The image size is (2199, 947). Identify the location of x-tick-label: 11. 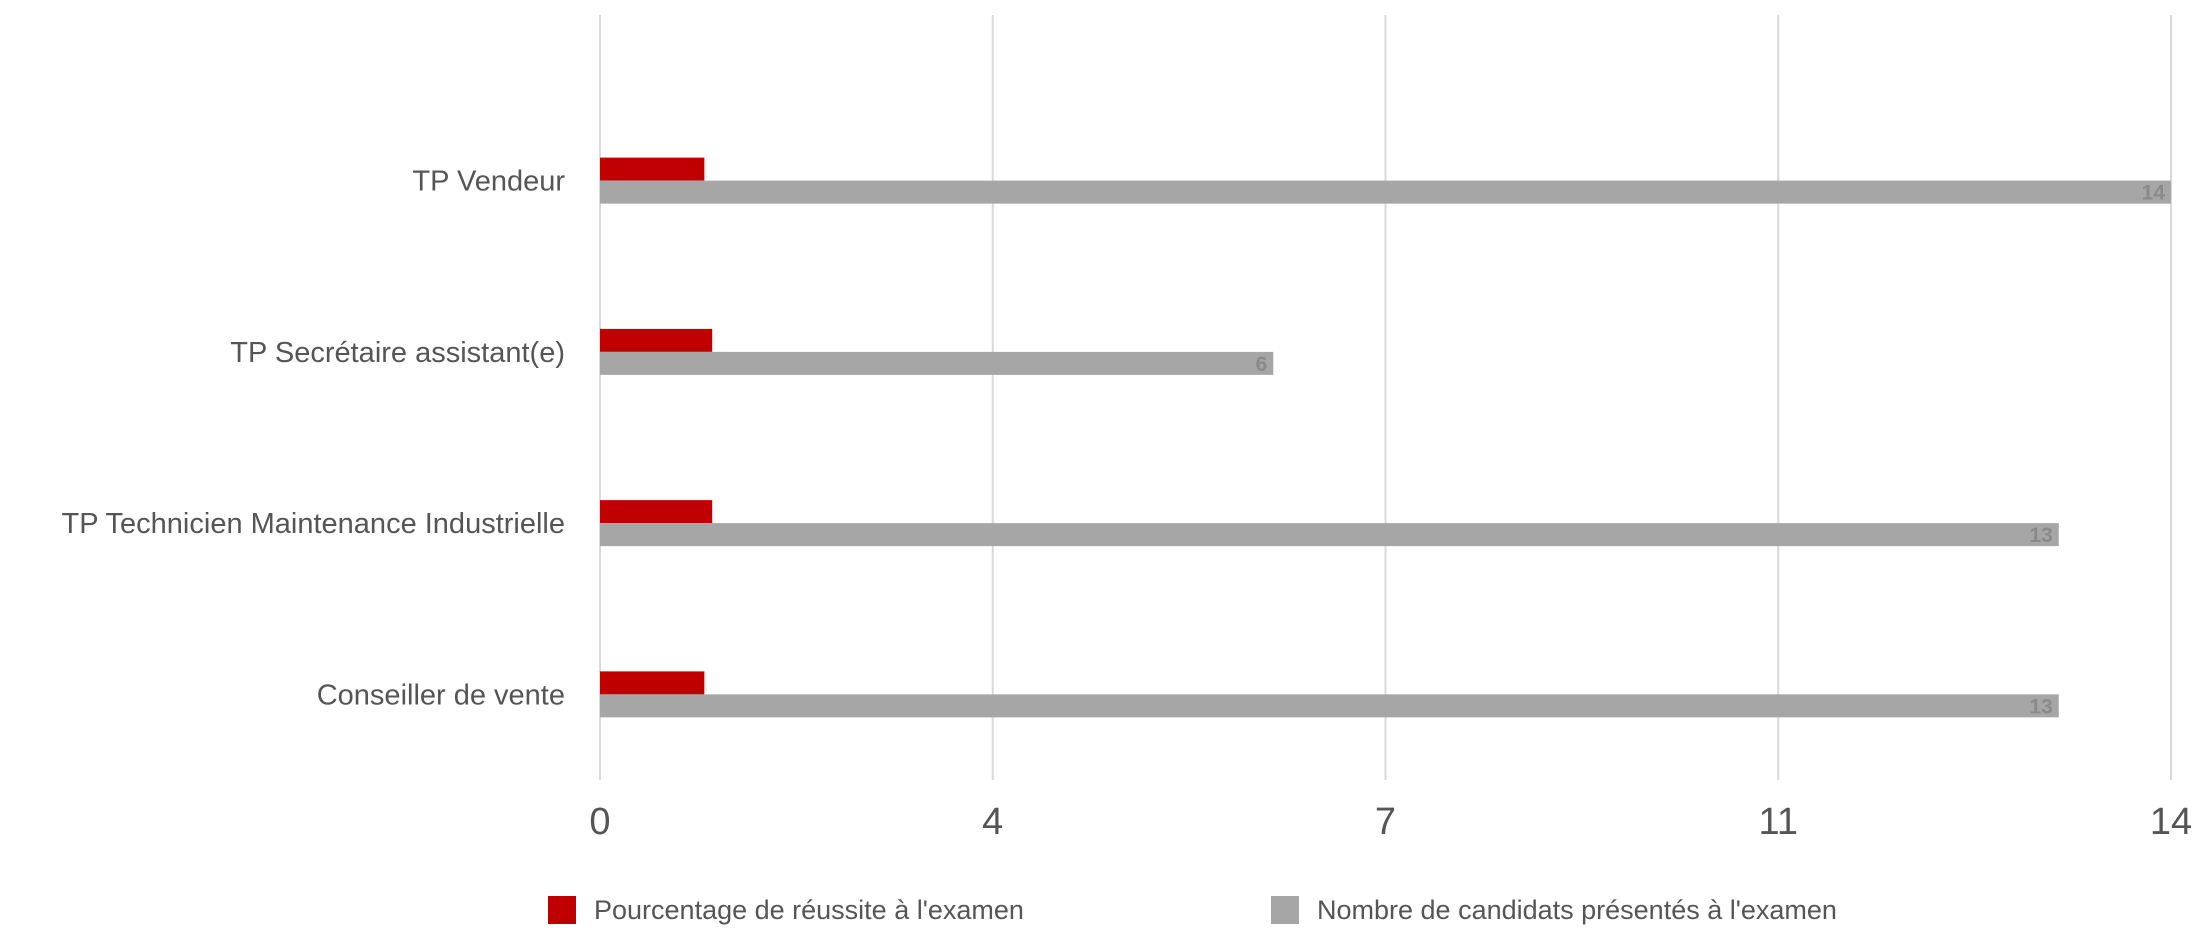
(1778, 822).